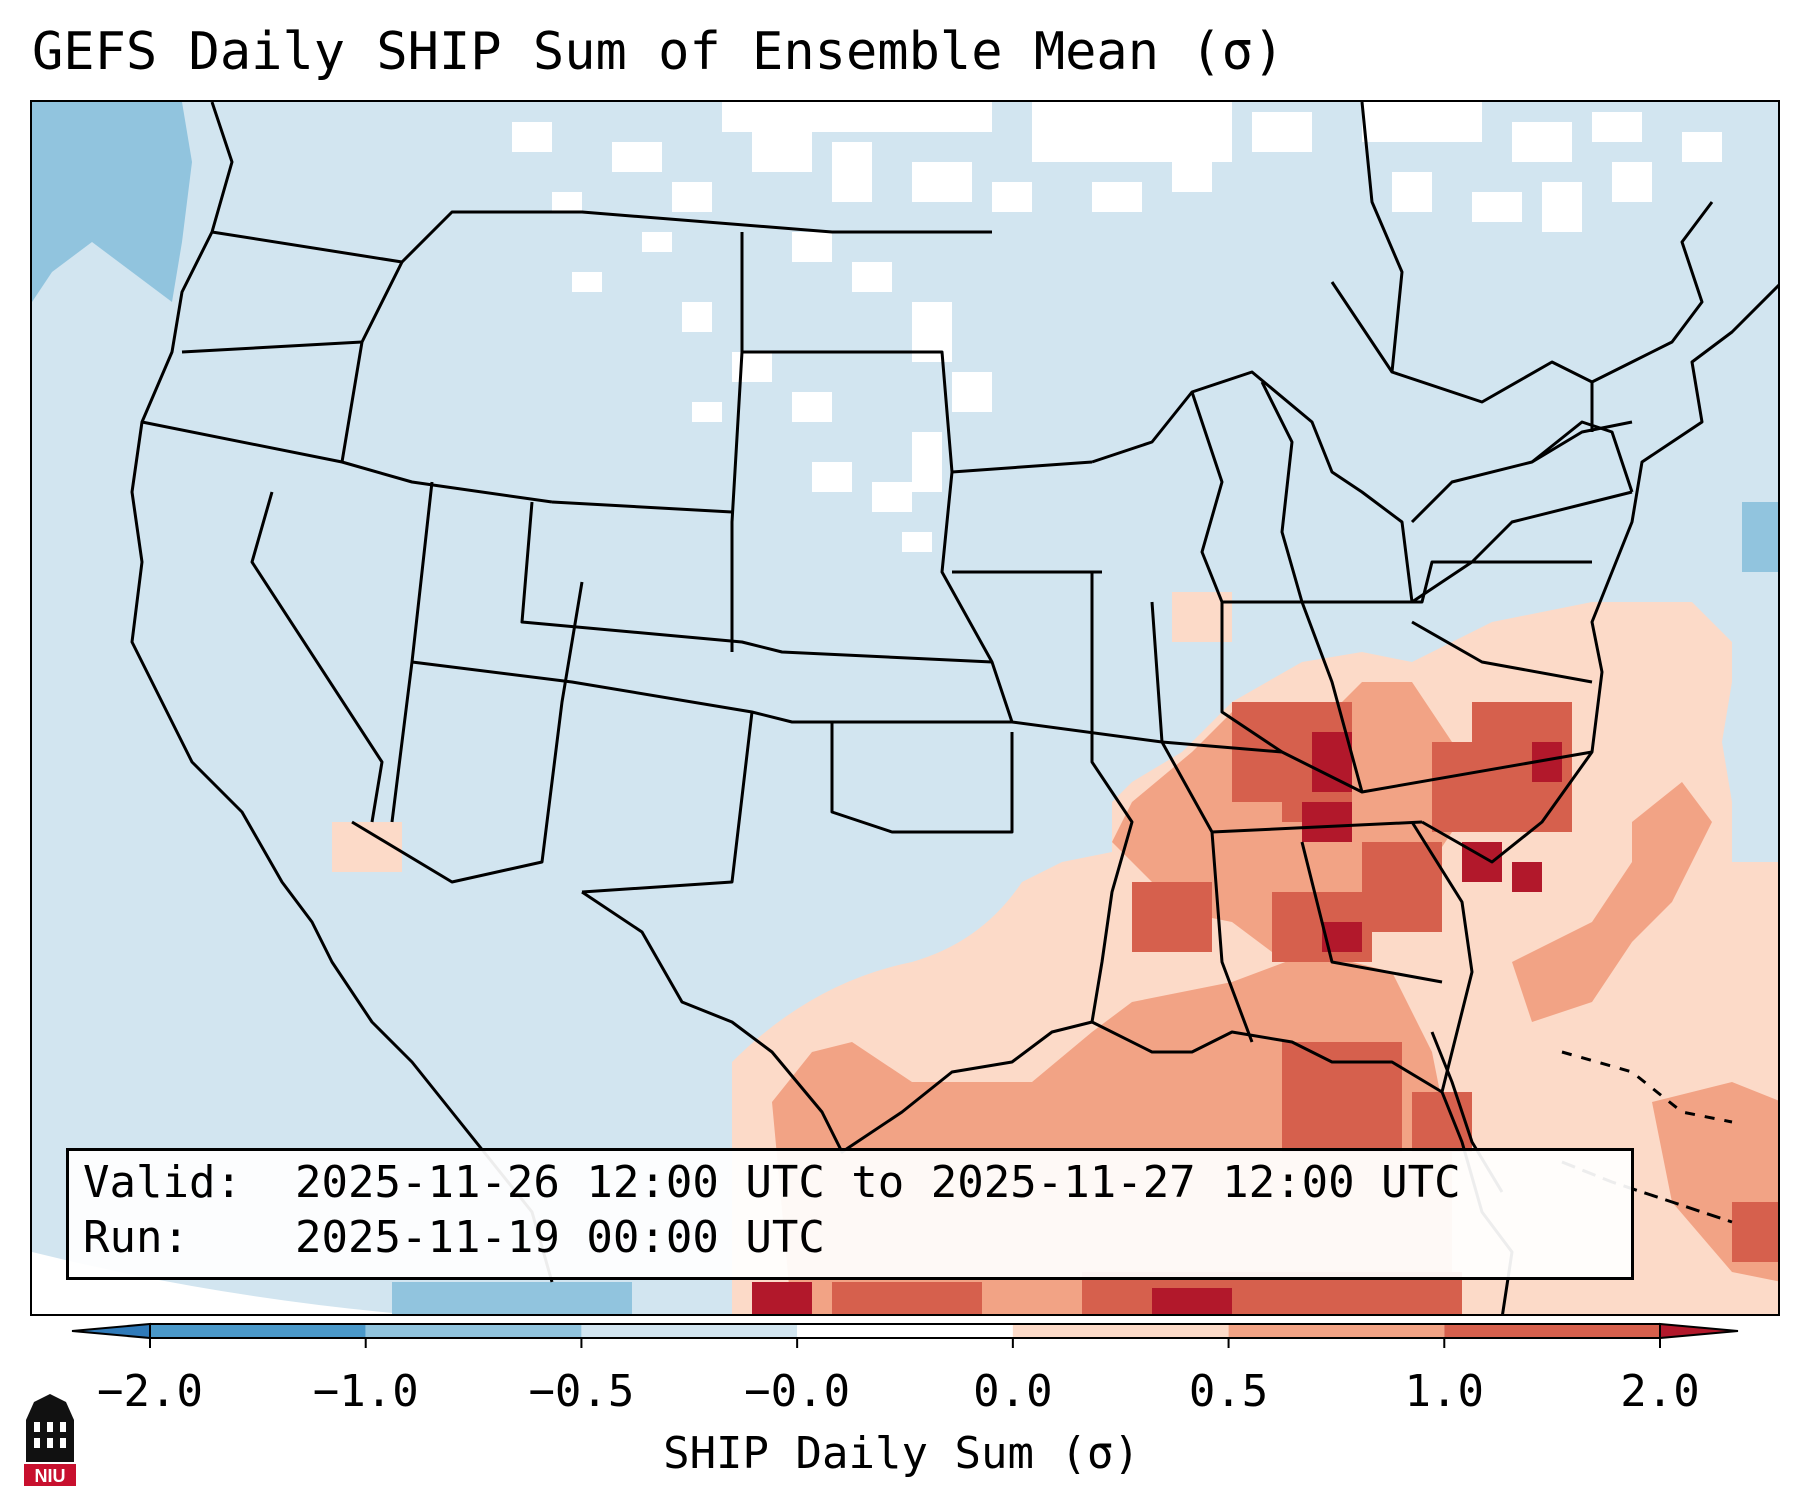  What do you see at coordinates (150, 1391) in the screenshot?
I see `colorbar-tick-label: −2.0` at bounding box center [150, 1391].